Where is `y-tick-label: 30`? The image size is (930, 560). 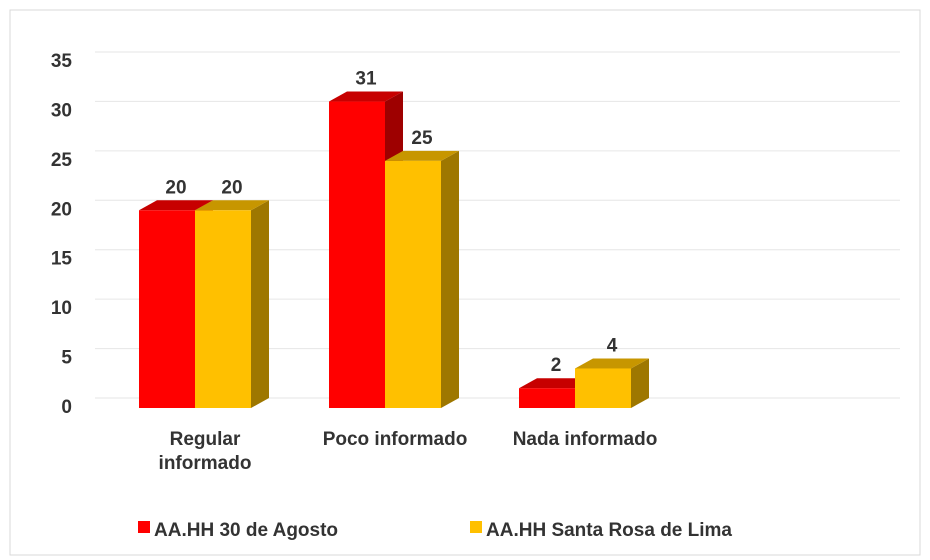 y-tick-label: 30 is located at coordinates (61, 110).